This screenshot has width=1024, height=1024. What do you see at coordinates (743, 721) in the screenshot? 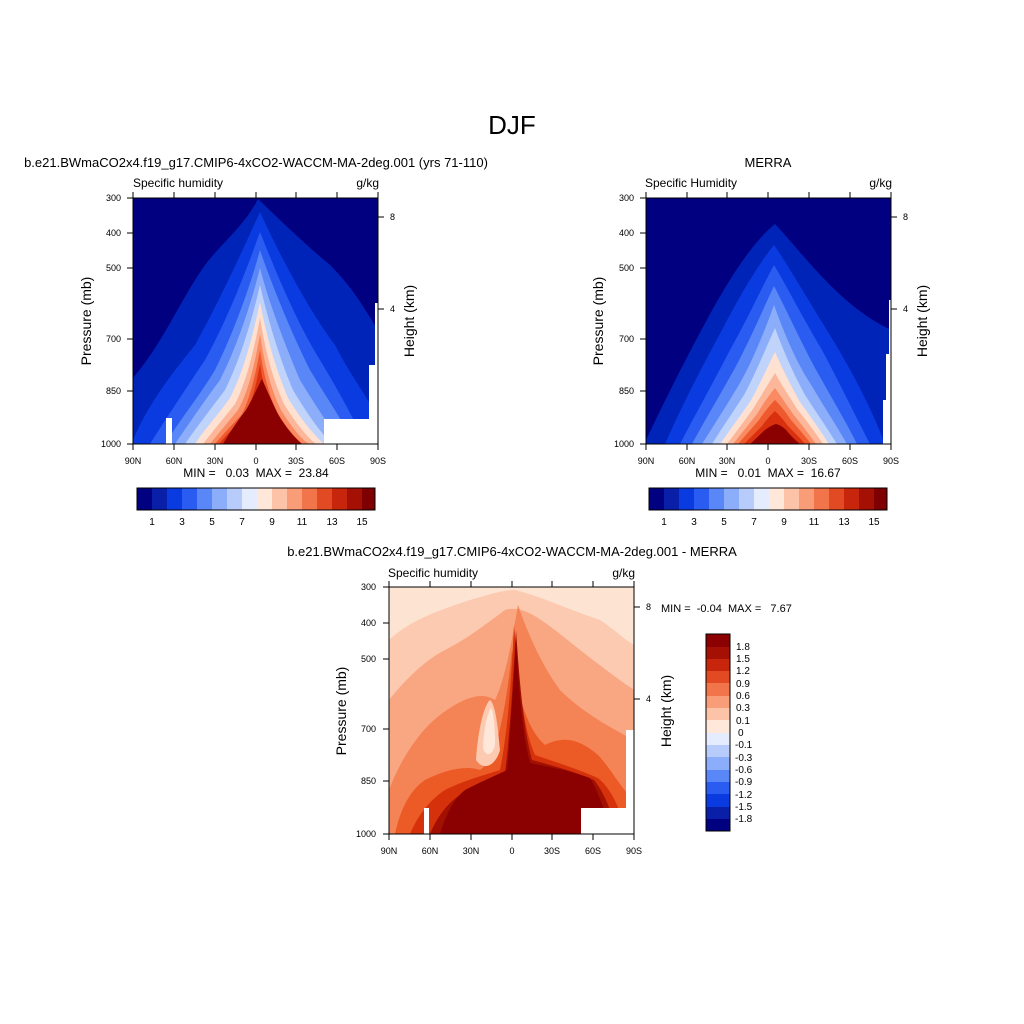
I see `cbar-label-0-1: 0.1` at bounding box center [743, 721].